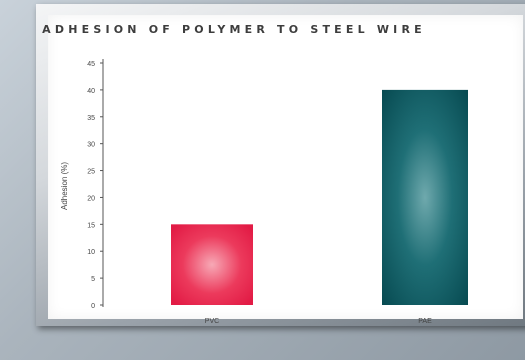 Image resolution: width=525 pixels, height=360 pixels. What do you see at coordinates (91, 145) in the screenshot?
I see `y-tick-label: 30` at bounding box center [91, 145].